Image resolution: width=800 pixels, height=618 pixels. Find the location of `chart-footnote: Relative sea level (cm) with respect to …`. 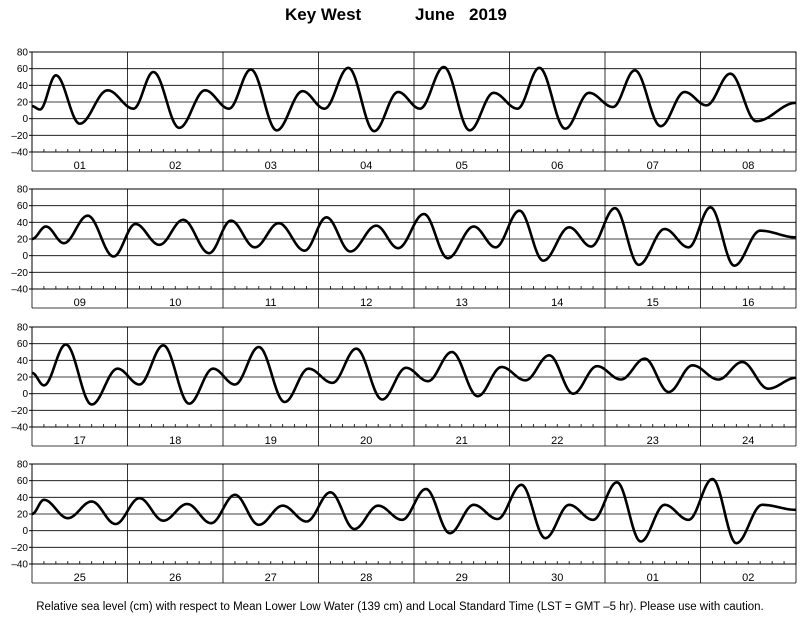

chart-footnote: Relative sea level (cm) with respect to … is located at coordinates (400, 607).